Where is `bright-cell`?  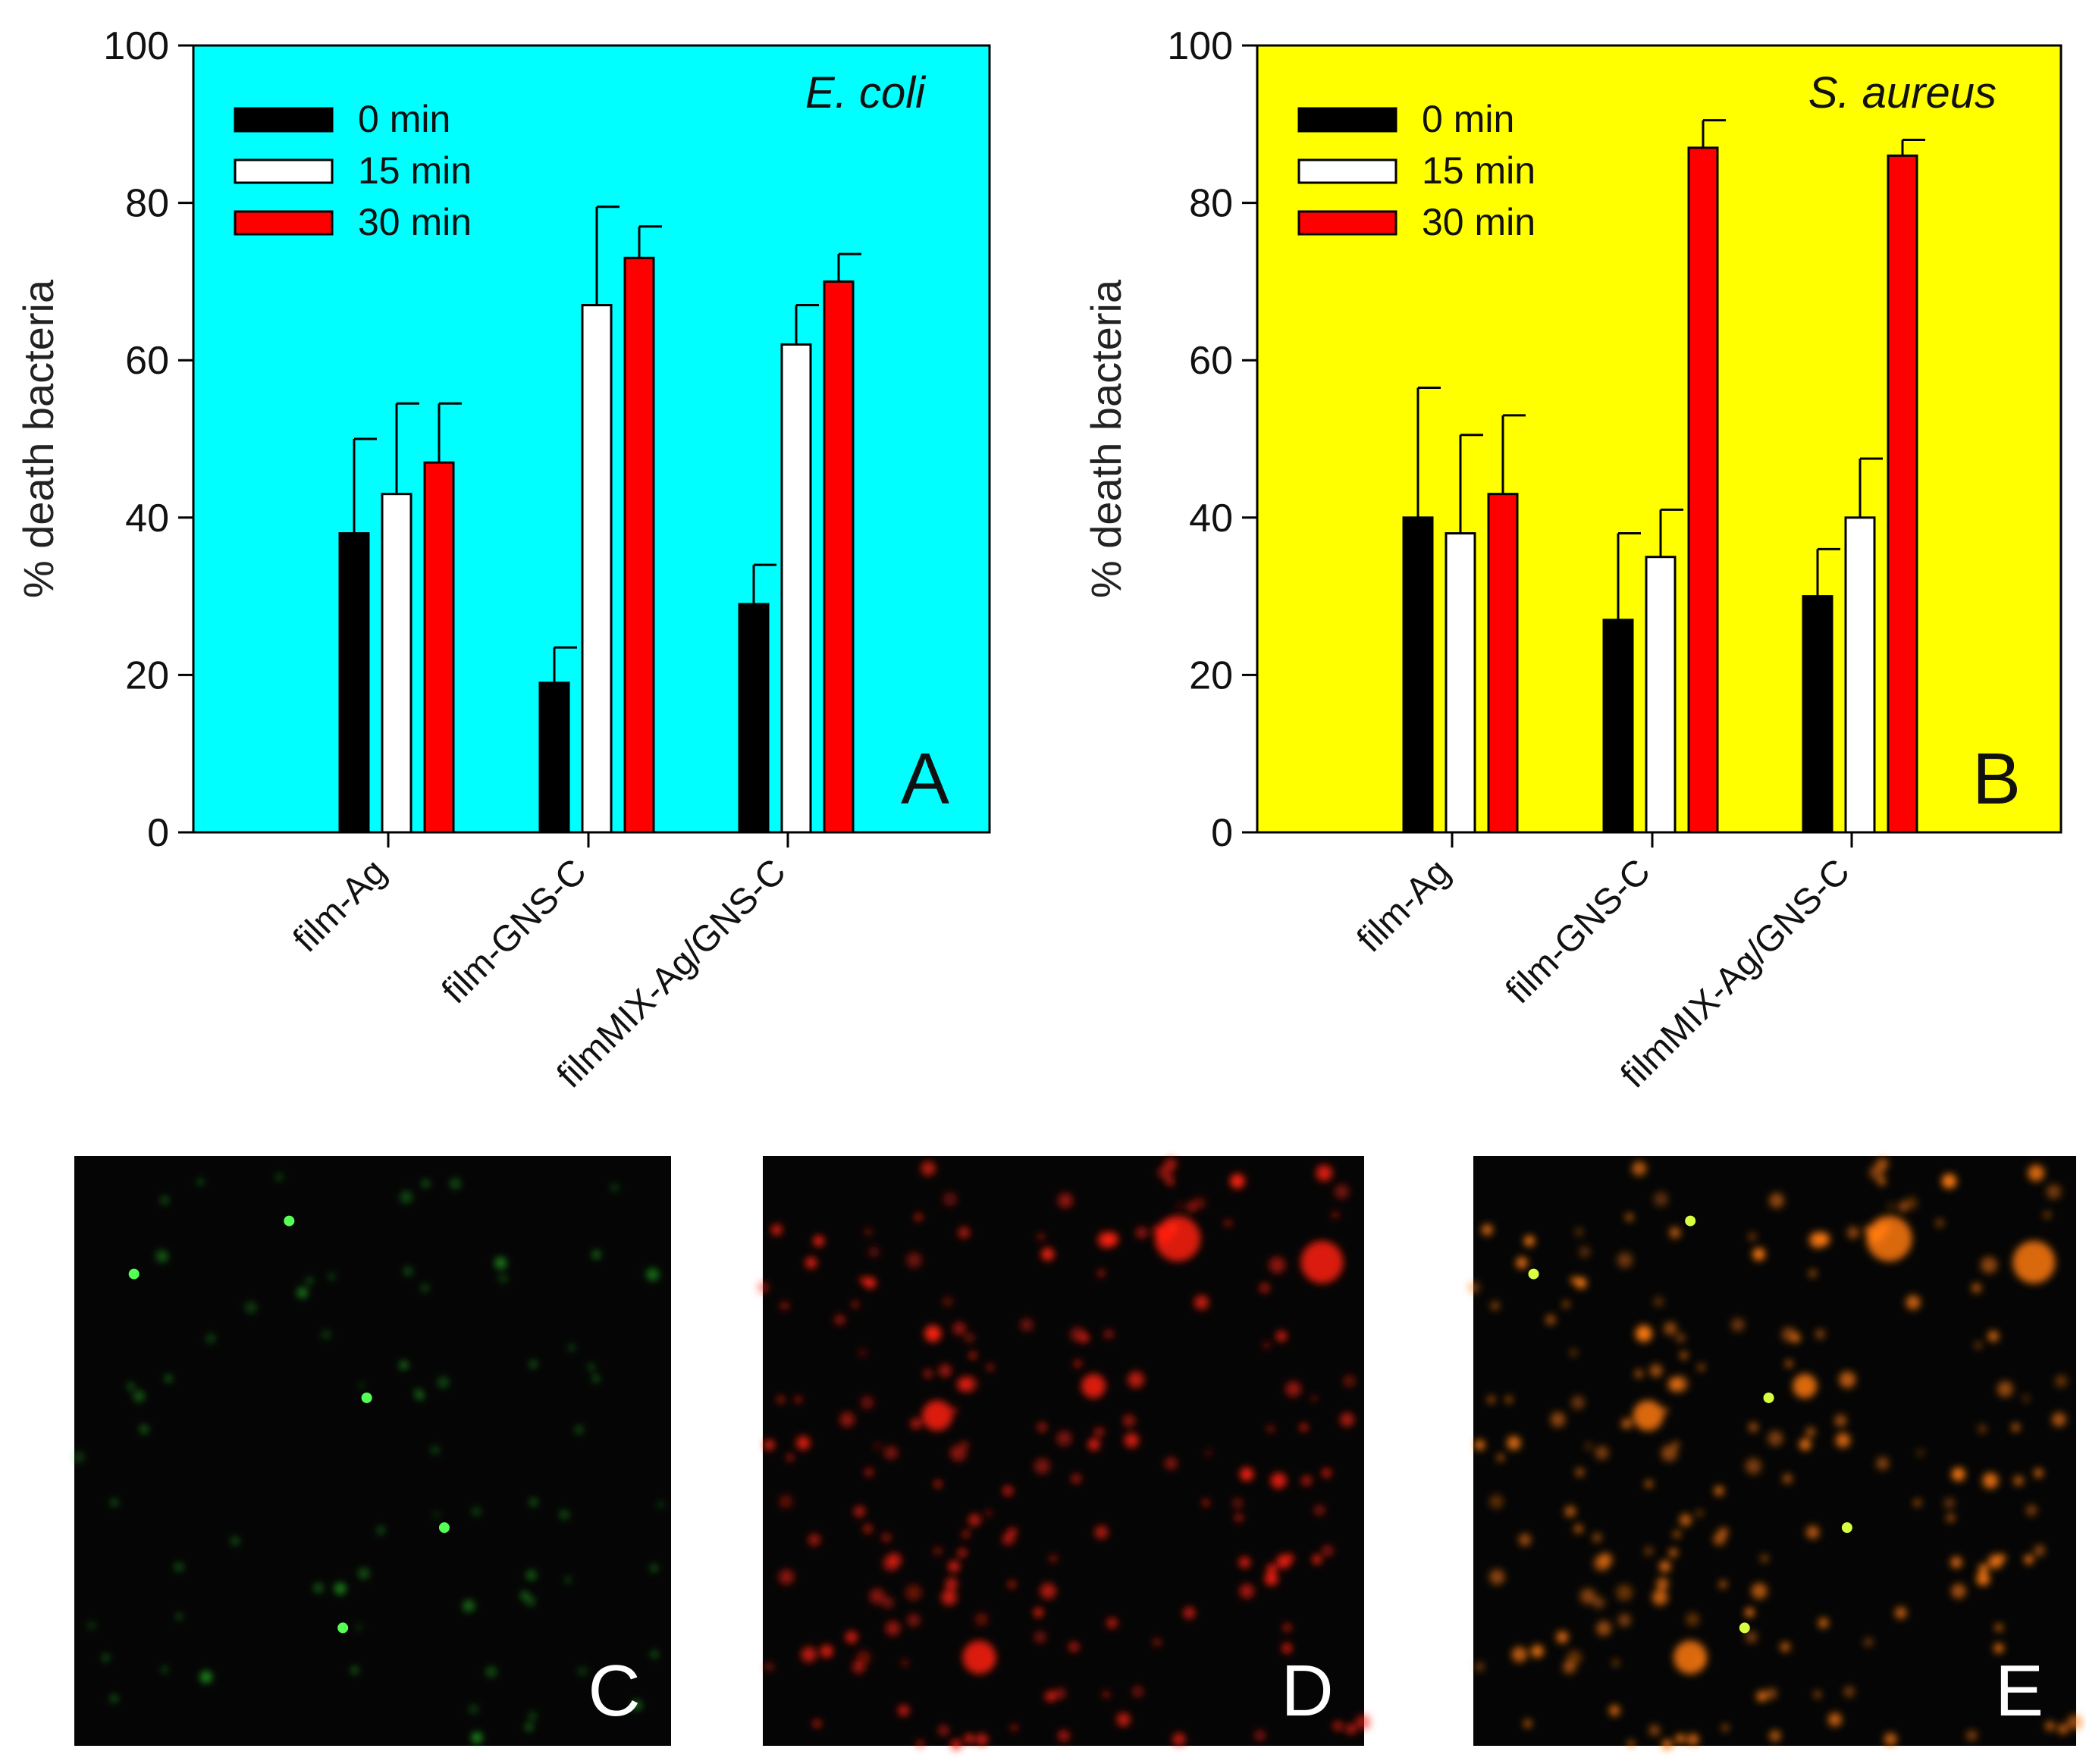 bright-cell is located at coordinates (1690, 1221).